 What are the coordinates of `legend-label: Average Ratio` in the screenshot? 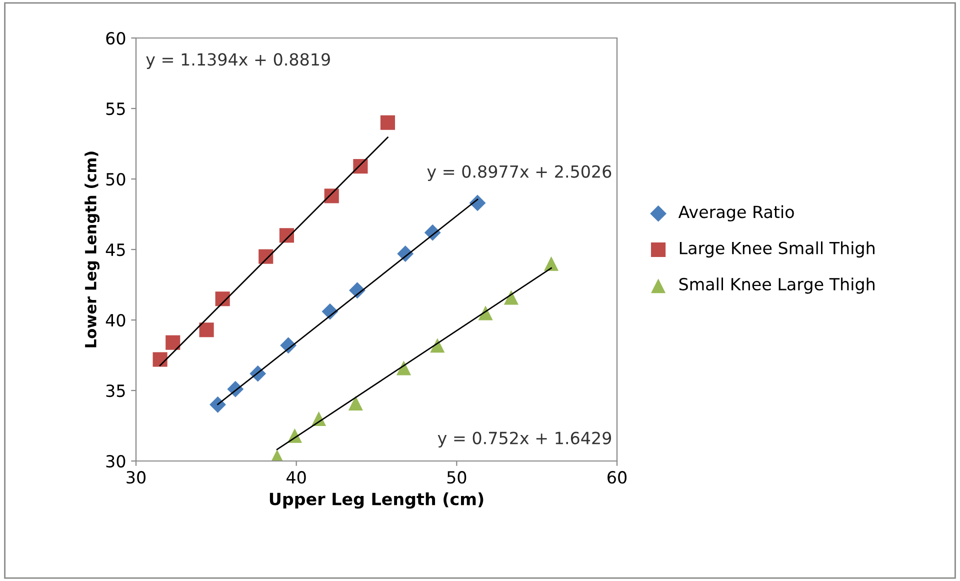 It's located at (736, 213).